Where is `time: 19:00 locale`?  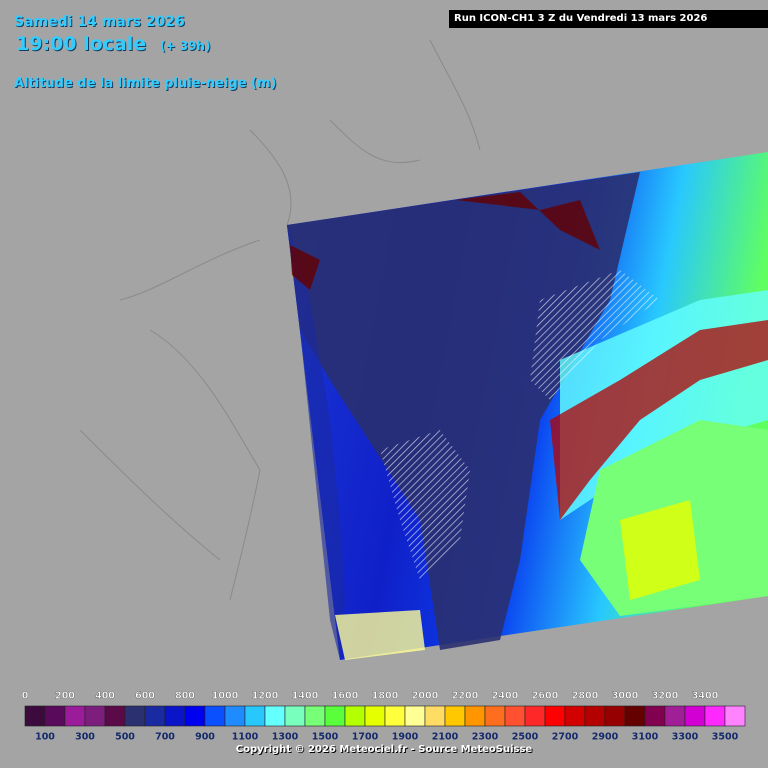 time: 19:00 locale is located at coordinates (81, 44).